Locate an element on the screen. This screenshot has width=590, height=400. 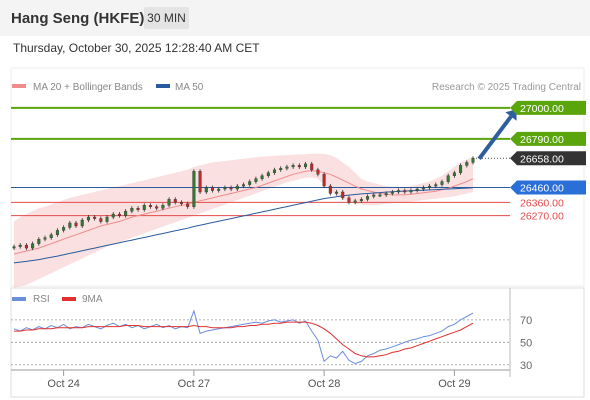
forecast-arrow is located at coordinates (497, 134).